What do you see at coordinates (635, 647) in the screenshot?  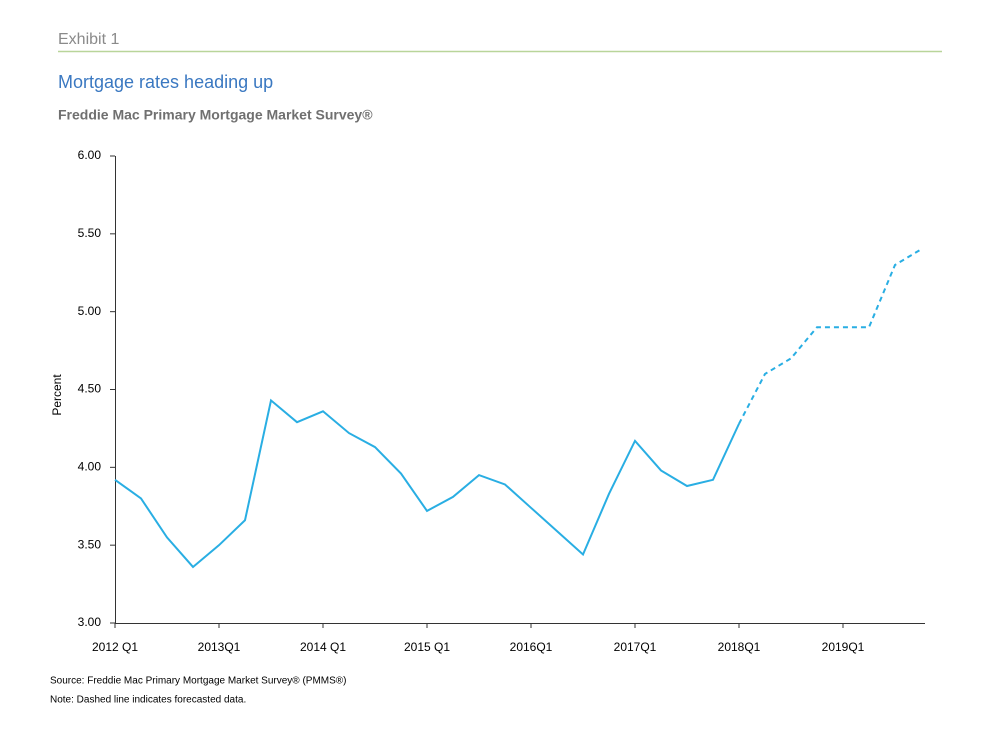 I see `x-tick-label: 2017Q1` at bounding box center [635, 647].